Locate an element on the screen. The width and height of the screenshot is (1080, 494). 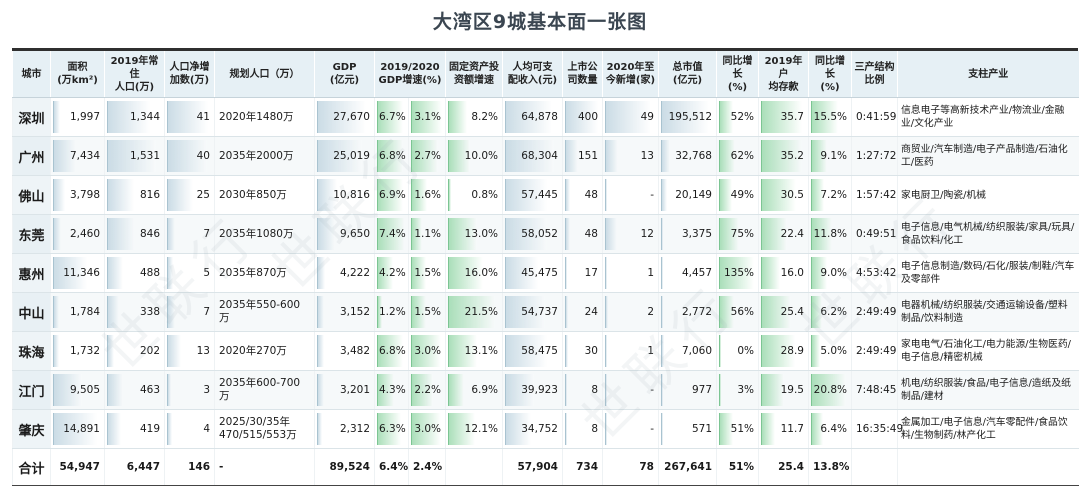
table-cell: 734 is located at coordinates (582, 467).